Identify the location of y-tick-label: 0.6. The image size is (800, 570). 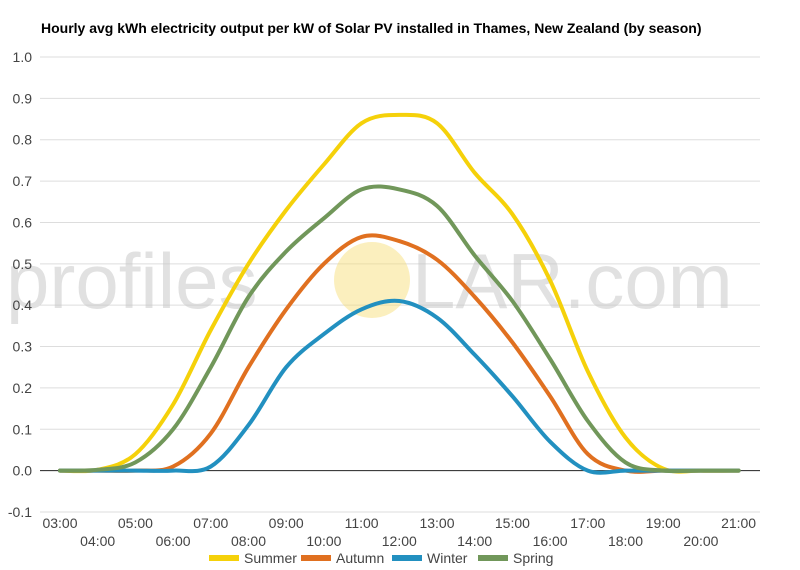
(23, 222).